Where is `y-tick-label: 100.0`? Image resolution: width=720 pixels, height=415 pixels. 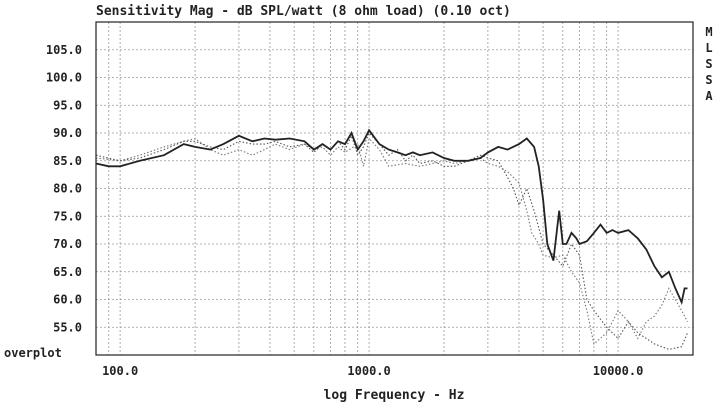
y-tick-label: 100.0 is located at coordinates (64, 78).